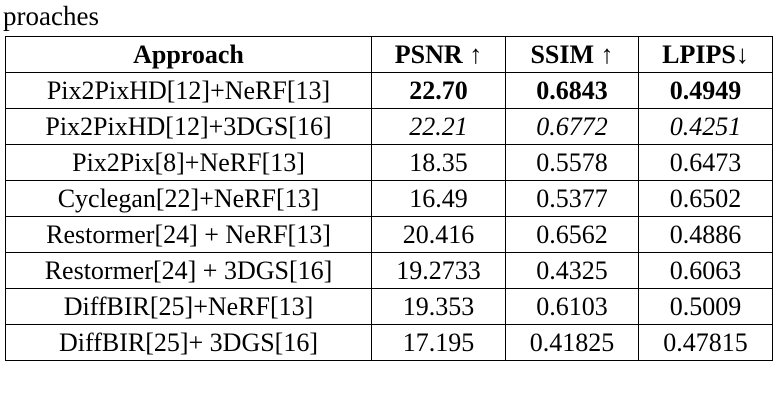  I want to click on metric-cell: 16.49, so click(438, 198).